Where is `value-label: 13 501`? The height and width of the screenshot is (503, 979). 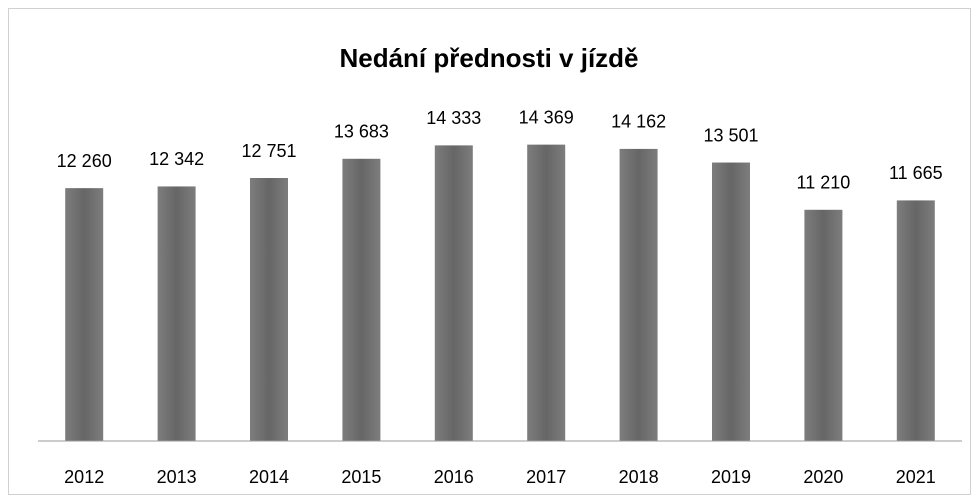 value-label: 13 501 is located at coordinates (730, 135).